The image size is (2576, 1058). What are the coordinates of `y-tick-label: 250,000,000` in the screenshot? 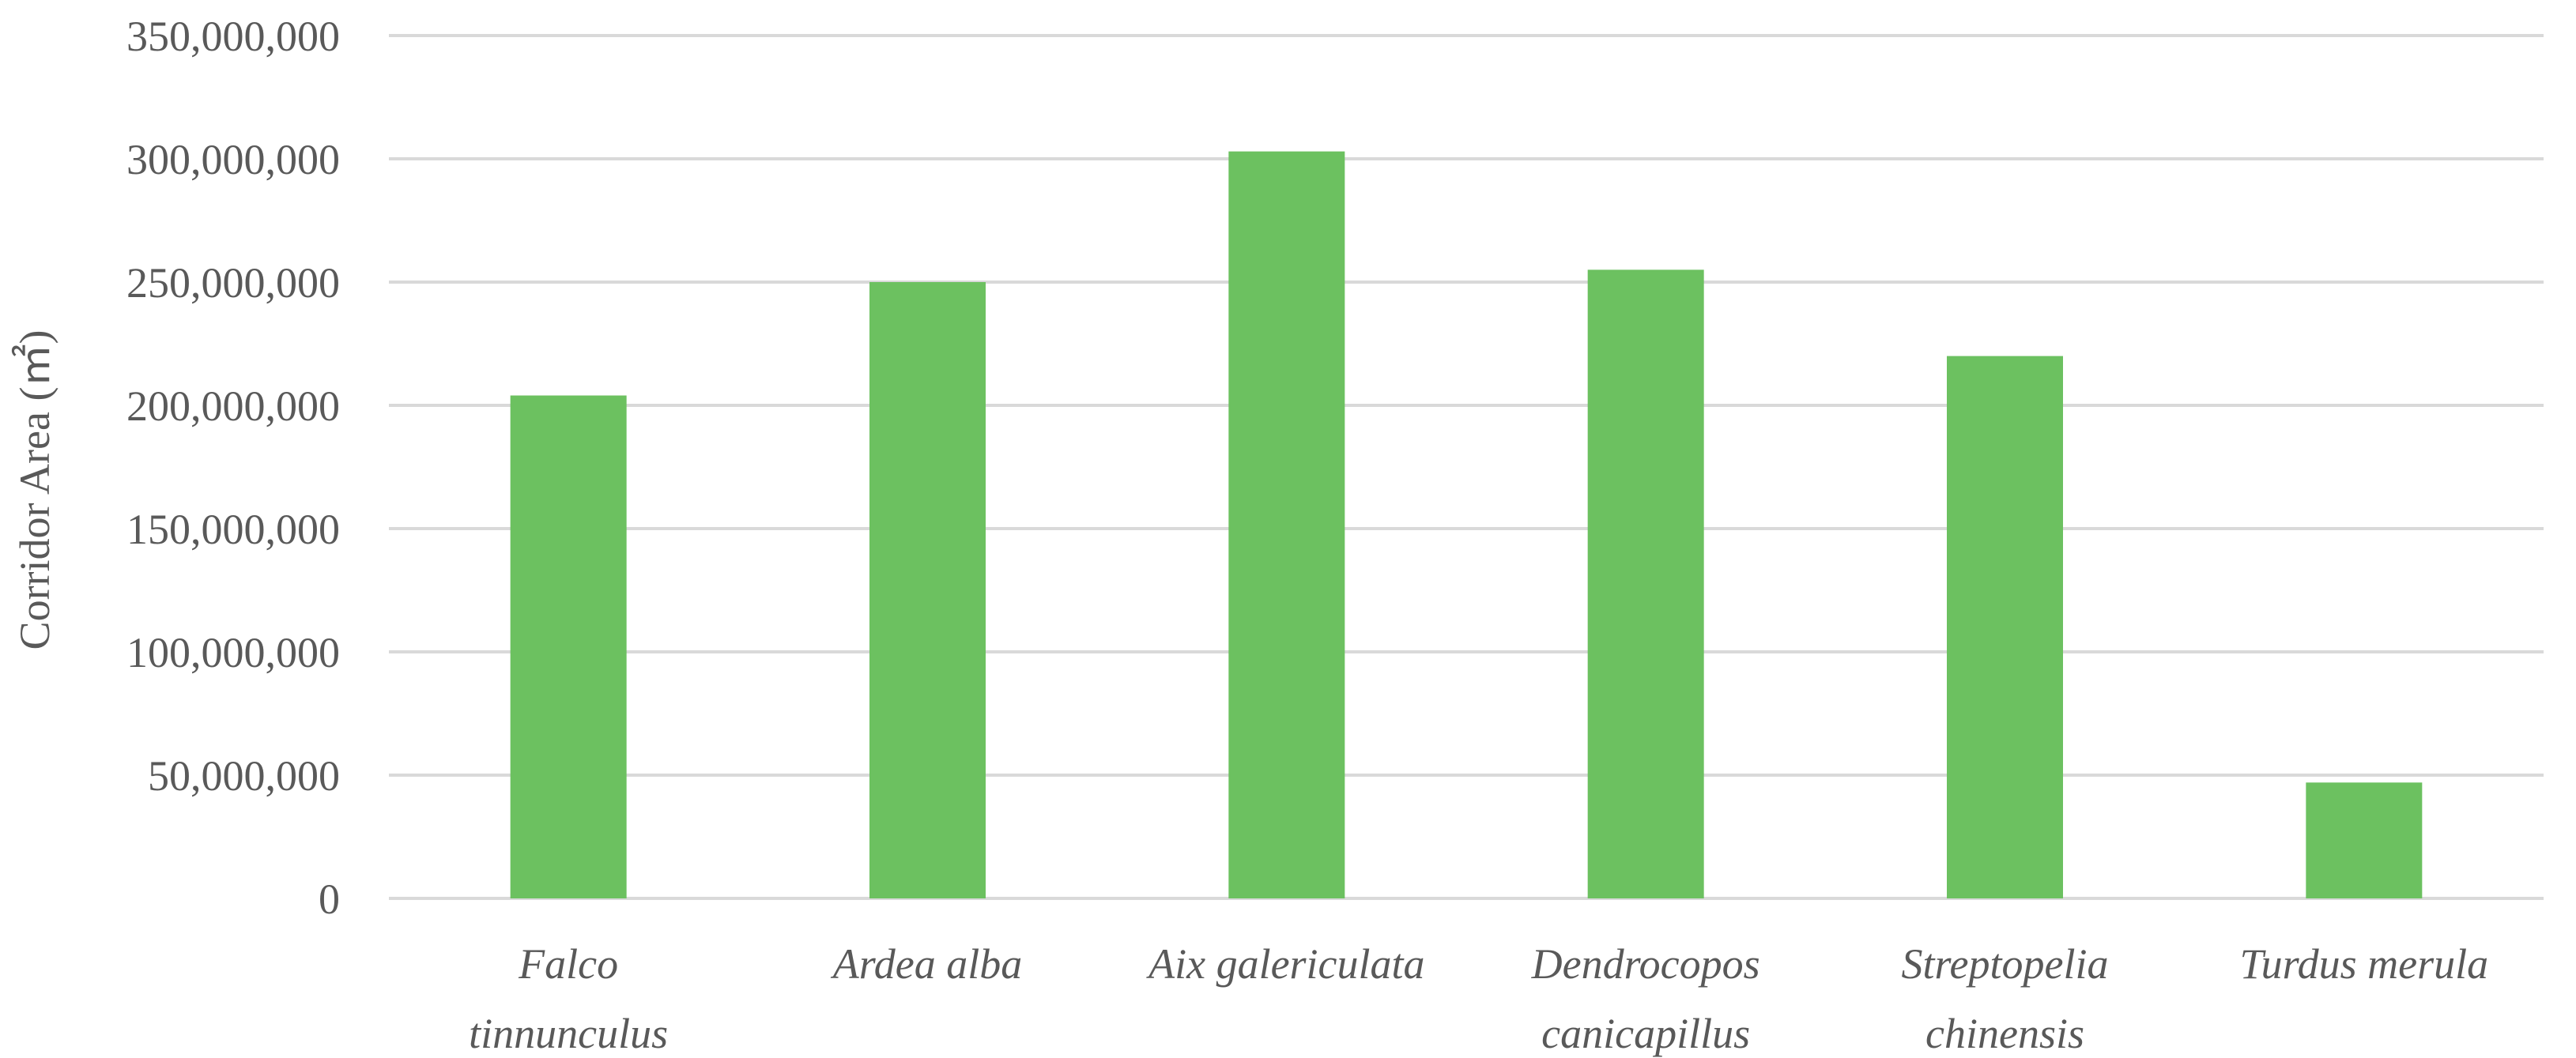 It's located at (233, 283).